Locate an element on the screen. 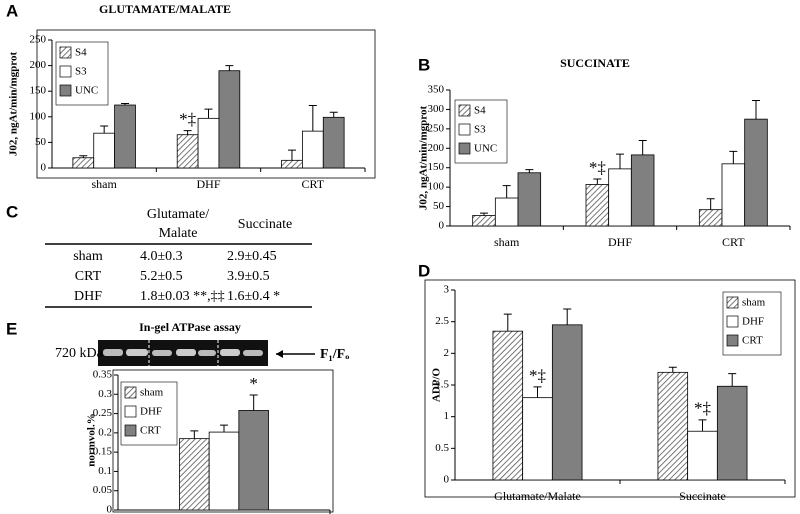 The image size is (800, 514). legend-label: sham is located at coordinates (754, 303).